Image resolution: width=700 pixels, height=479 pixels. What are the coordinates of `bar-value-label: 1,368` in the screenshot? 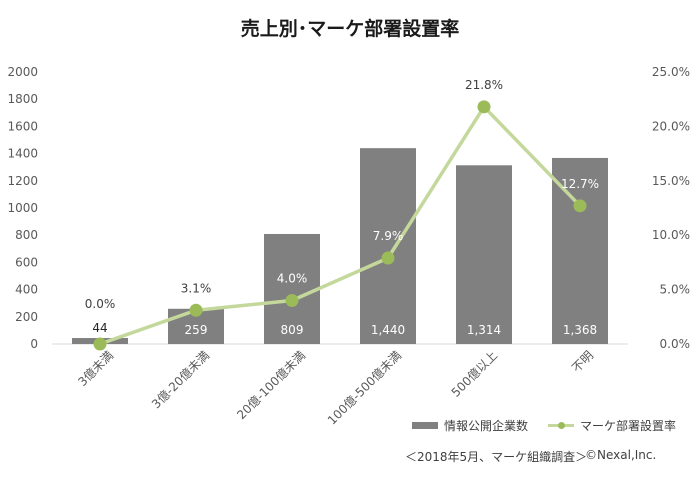 It's located at (580, 330).